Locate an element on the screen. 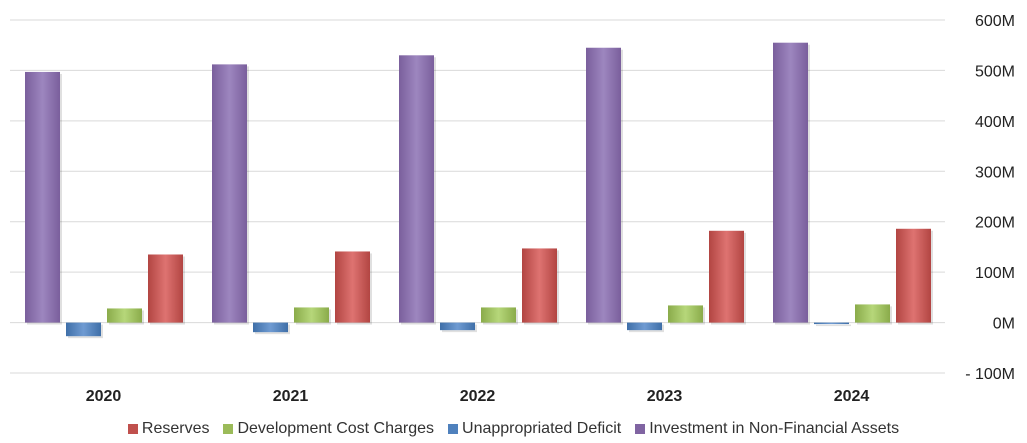 The image size is (1027, 443). legend-label: Development Cost Charges is located at coordinates (336, 428).